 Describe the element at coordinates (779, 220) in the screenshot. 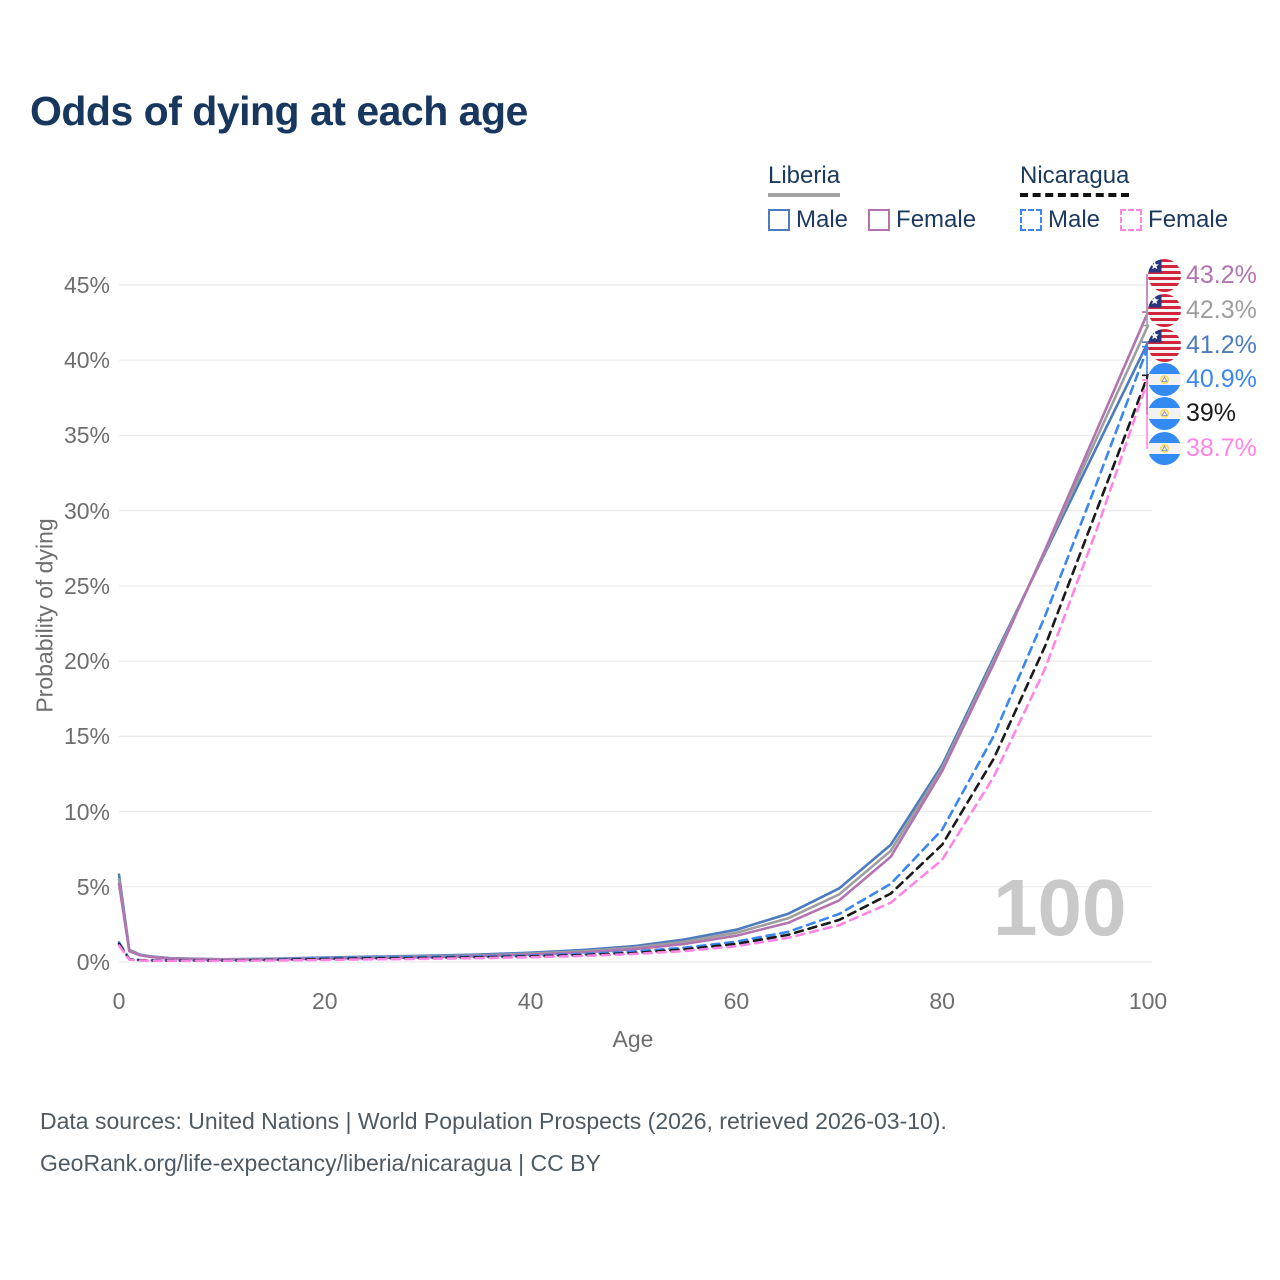

I see `liberia-male-swatch-icon` at that location.